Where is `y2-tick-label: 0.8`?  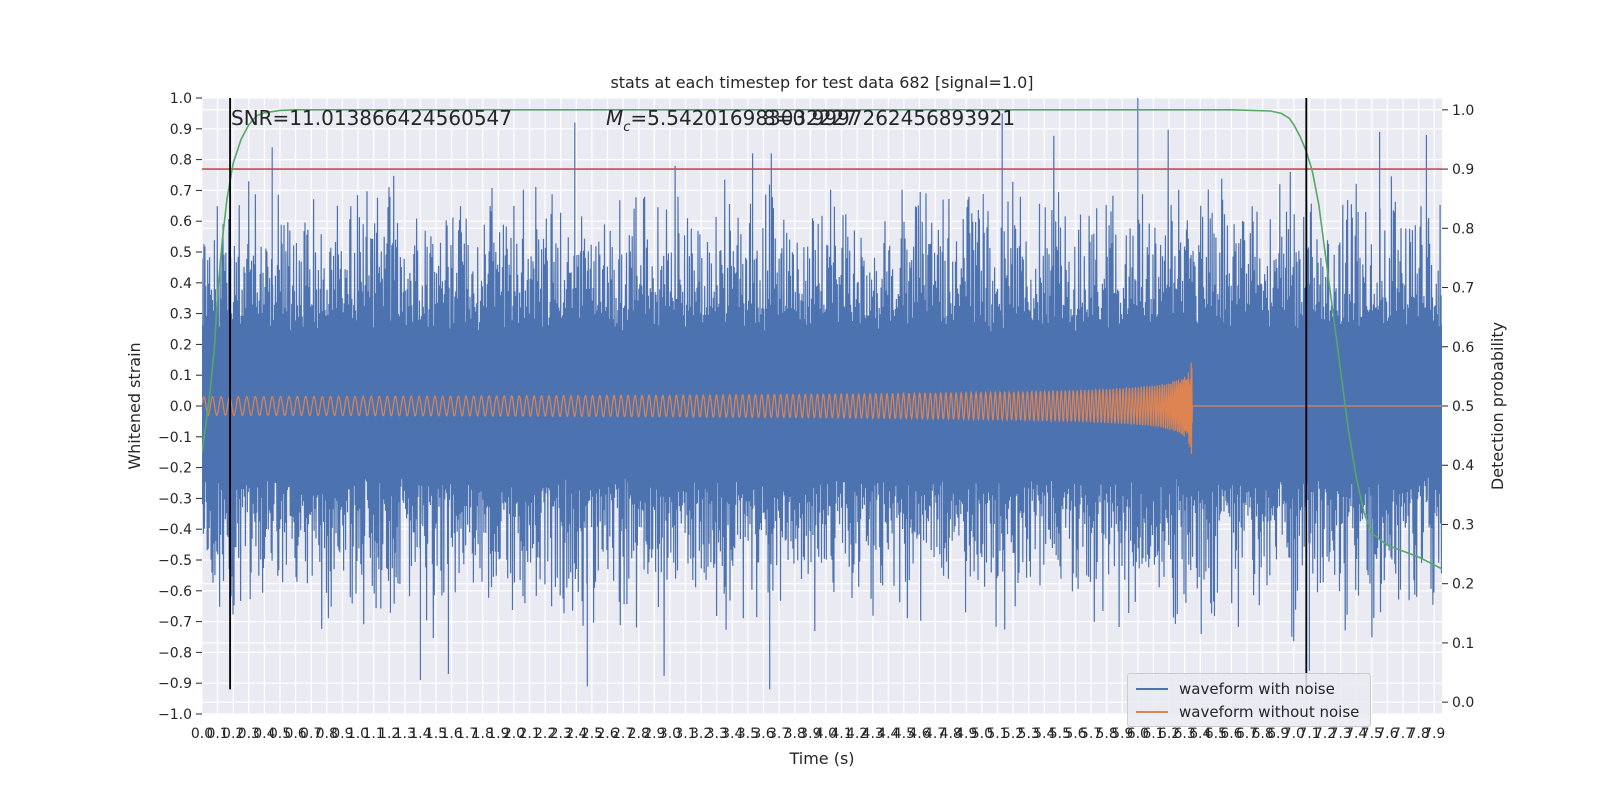
y2-tick-label: 0.8 is located at coordinates (1463, 229).